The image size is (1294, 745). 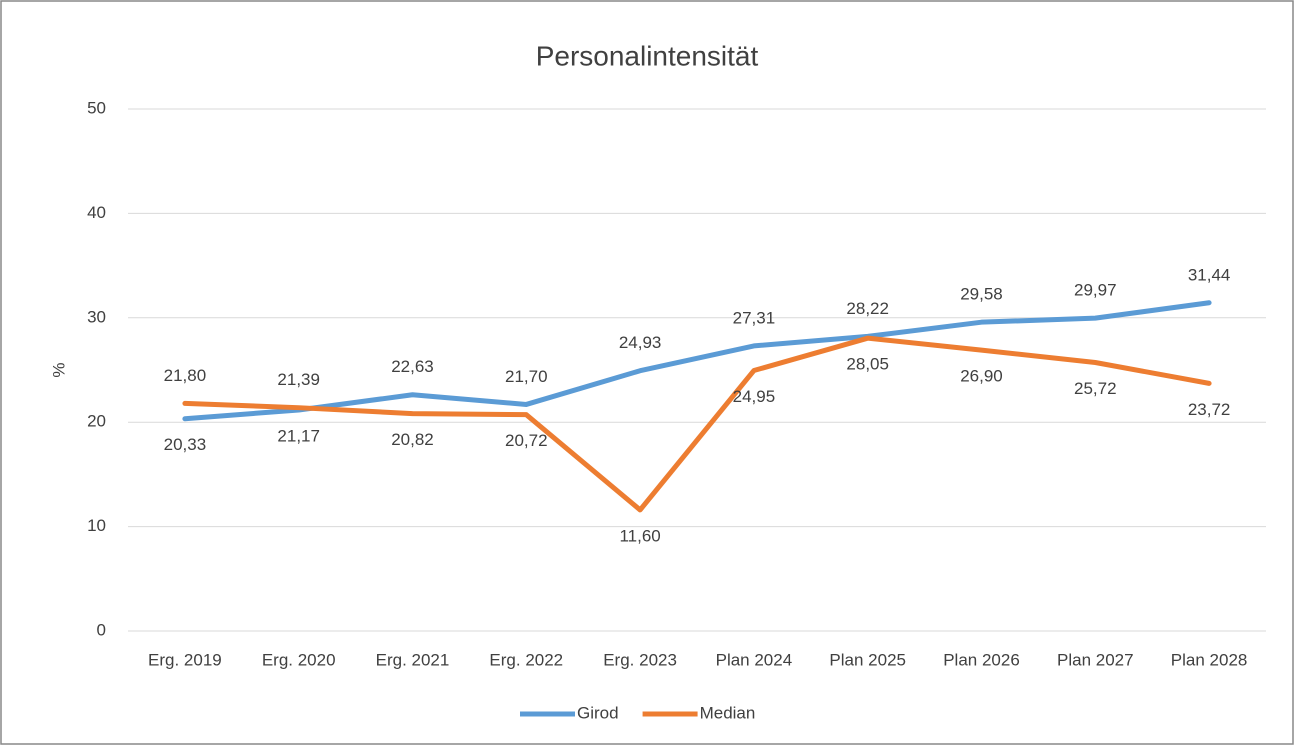 I want to click on legend-label: Median, so click(x=728, y=712).